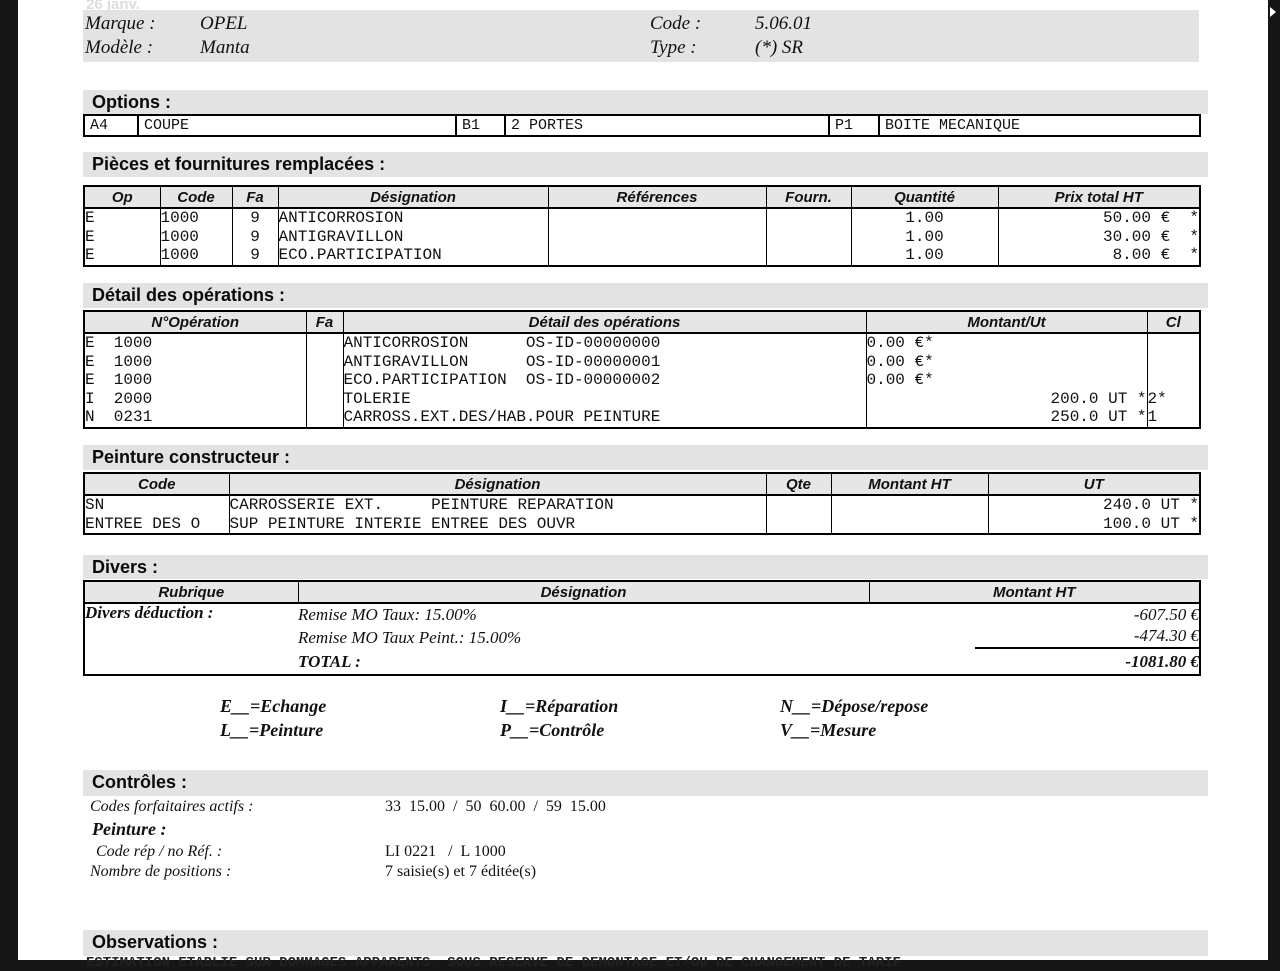 This screenshot has width=1280, height=971. What do you see at coordinates (224, 23) in the screenshot?
I see `marque-value: OPEL` at bounding box center [224, 23].